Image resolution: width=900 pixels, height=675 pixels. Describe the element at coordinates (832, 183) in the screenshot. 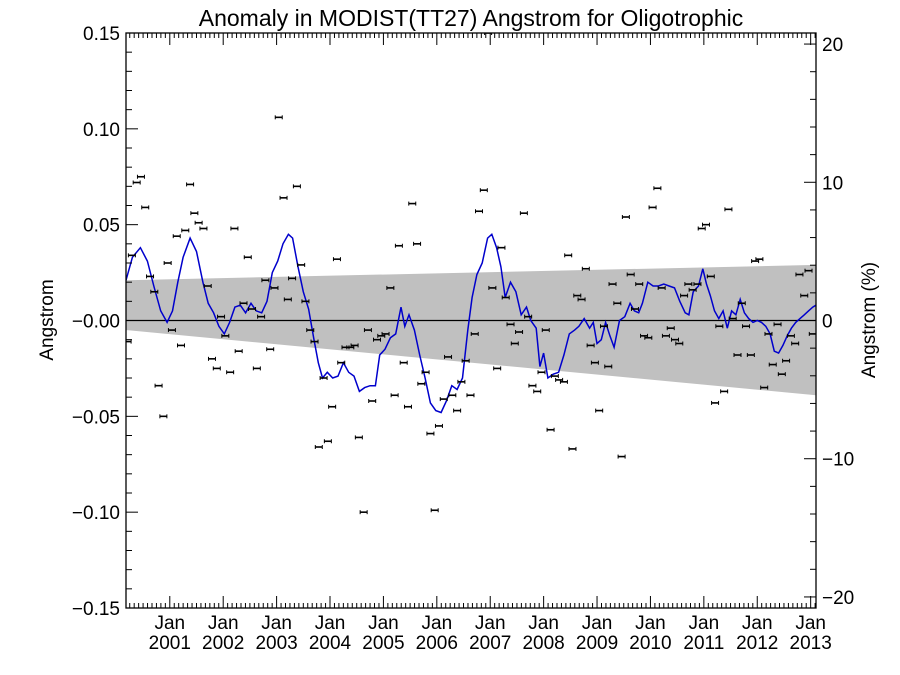

I see `right-tick-label: 10` at that location.